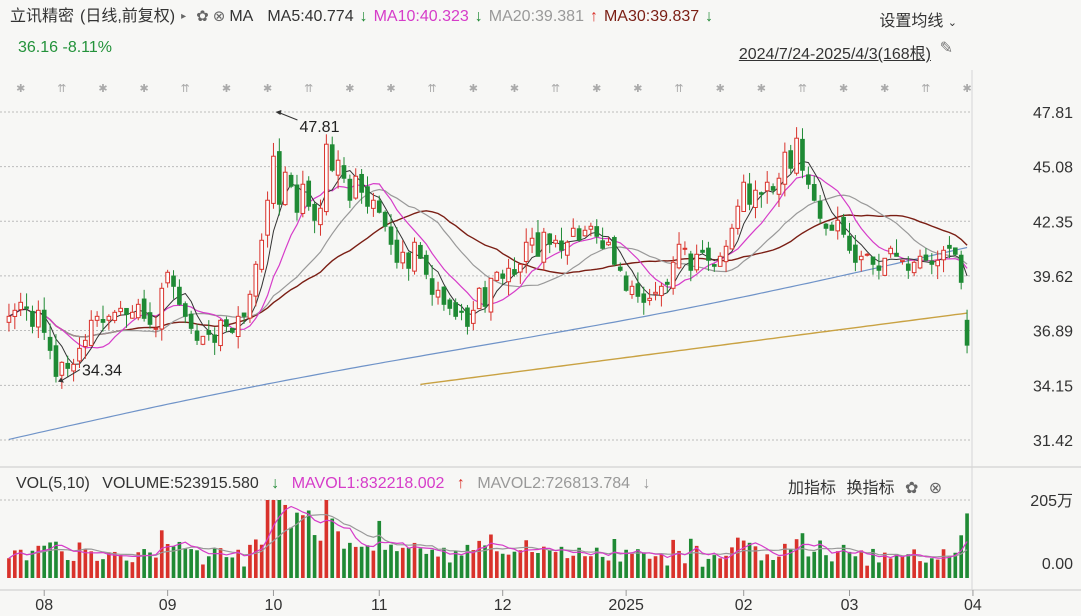 This screenshot has width=1081, height=616. I want to click on ma10-value: MA10:40.323, so click(421, 16).